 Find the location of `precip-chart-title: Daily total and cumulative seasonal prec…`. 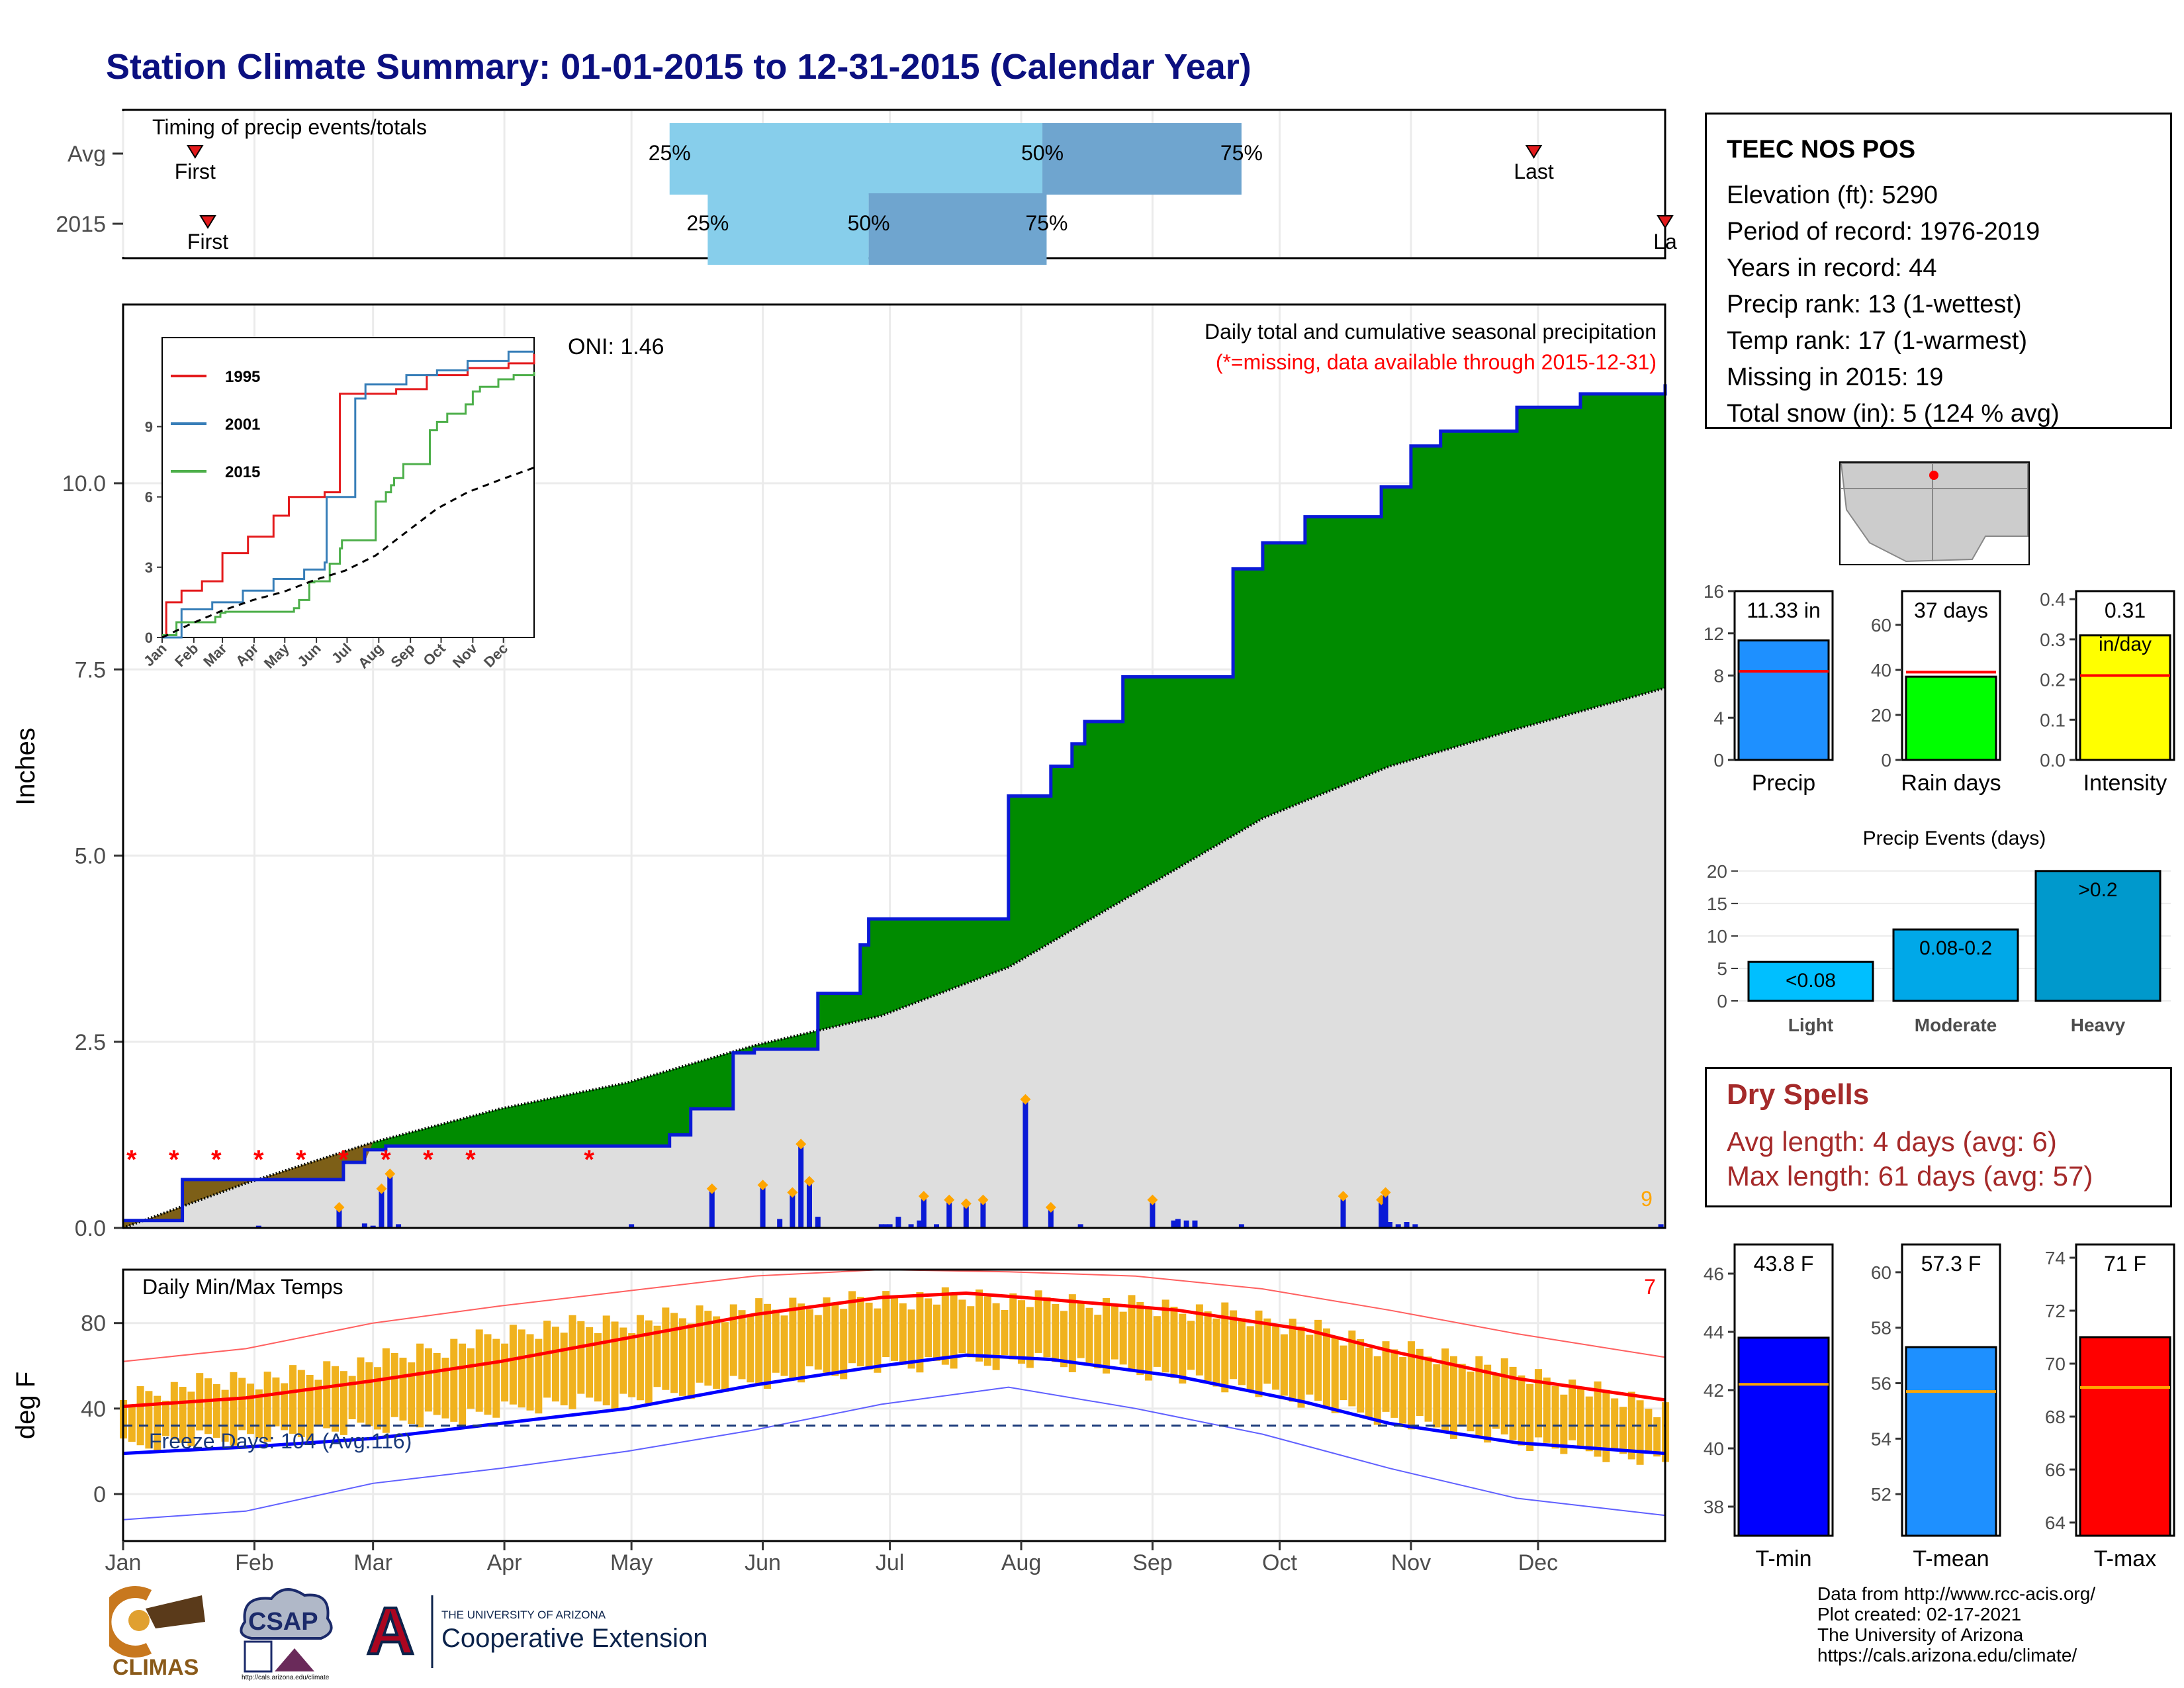

precip-chart-title: Daily total and cumulative seasonal prec… is located at coordinates (1431, 332).